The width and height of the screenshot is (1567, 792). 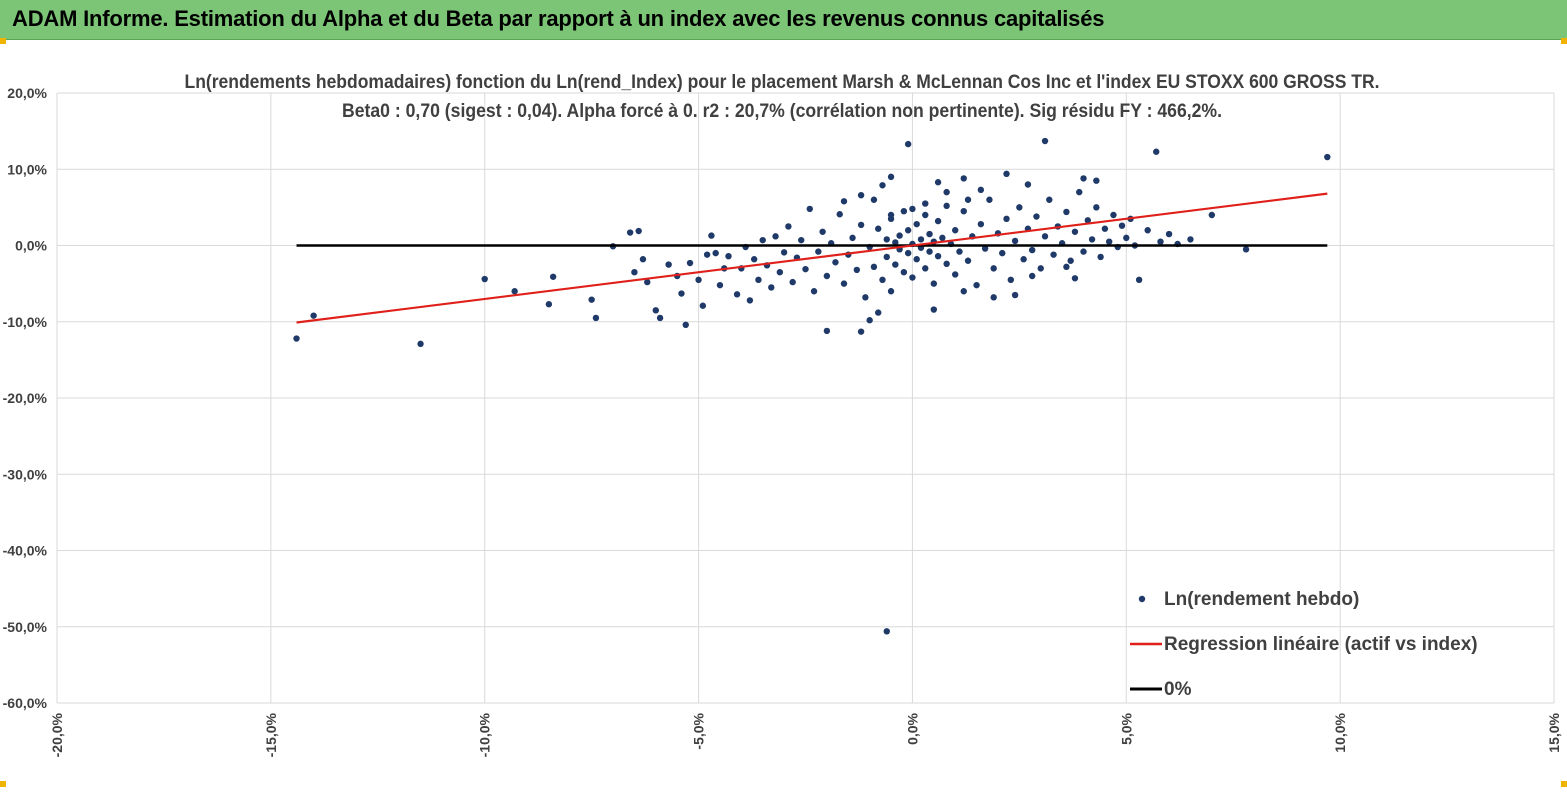 What do you see at coordinates (1261, 599) in the screenshot?
I see `legend-label: Ln(rendement hebdo)` at bounding box center [1261, 599].